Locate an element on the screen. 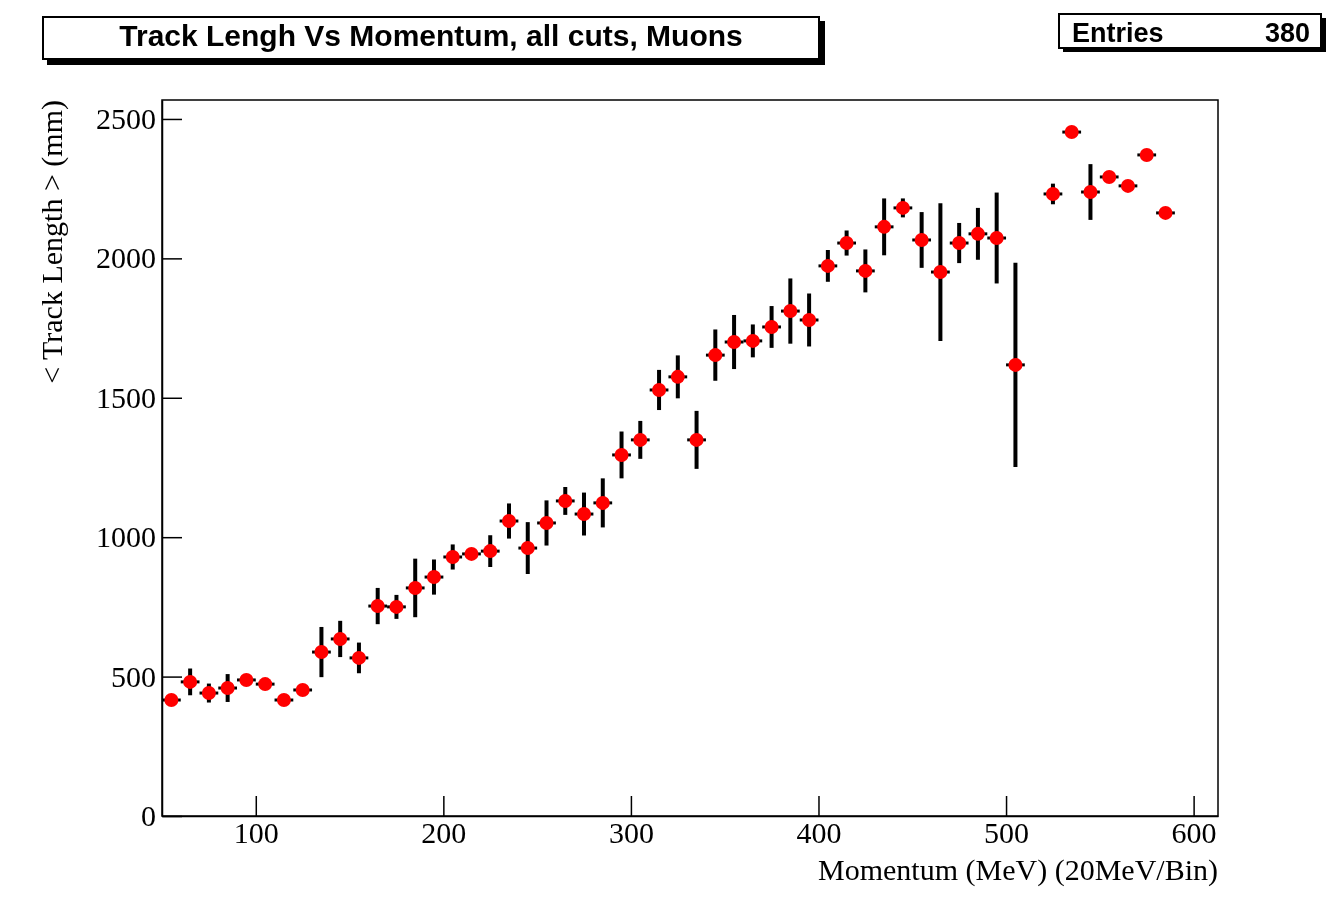 This screenshot has width=1336, height=899. text: Entries is located at coordinates (1118, 33).